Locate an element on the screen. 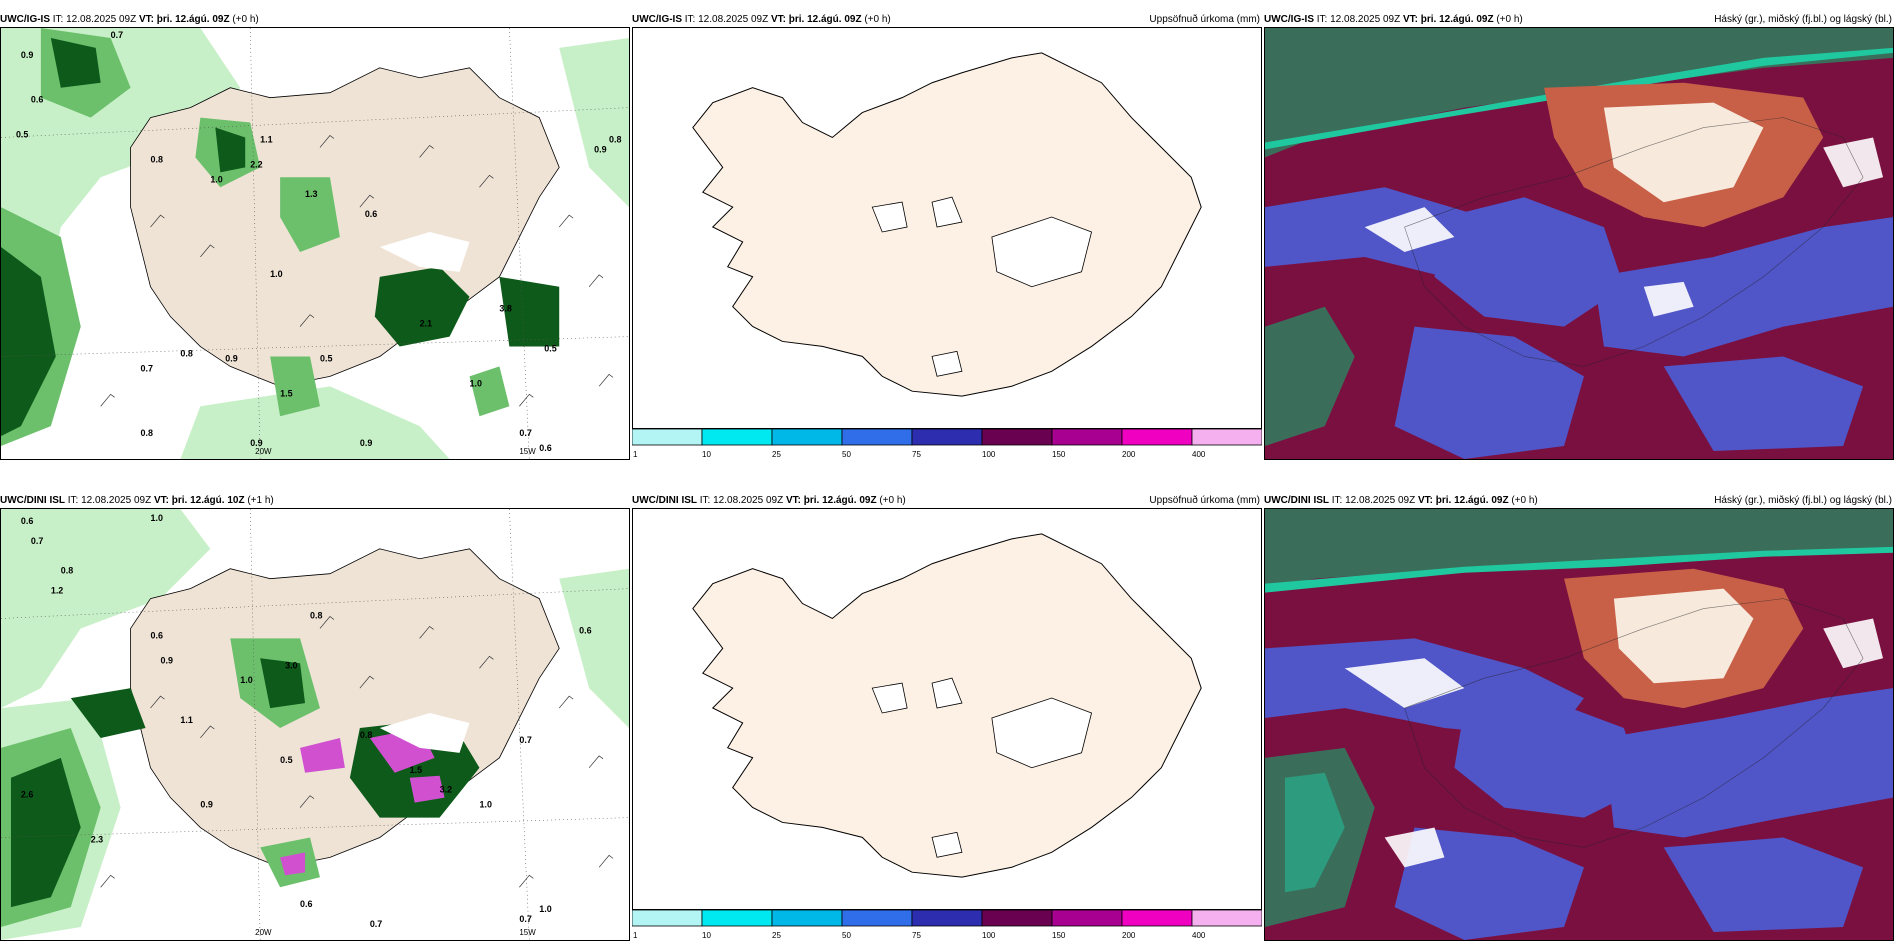  accum-precip-map is located at coordinates (947, 709).